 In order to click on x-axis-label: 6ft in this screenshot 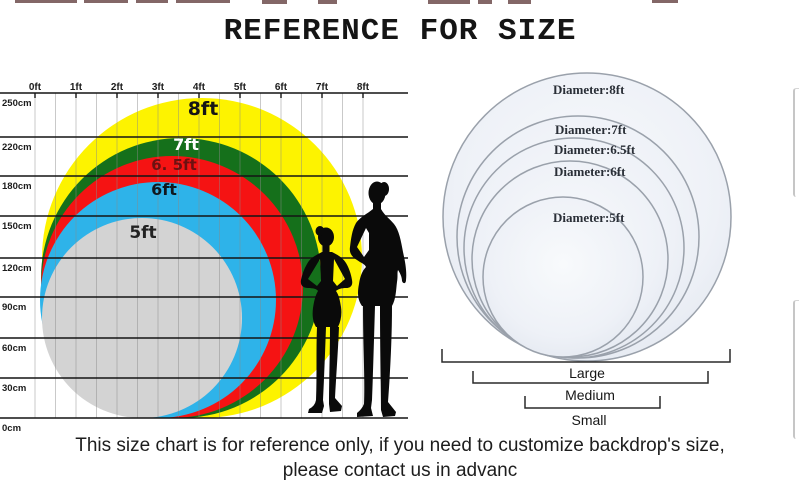, I will do `click(281, 87)`.